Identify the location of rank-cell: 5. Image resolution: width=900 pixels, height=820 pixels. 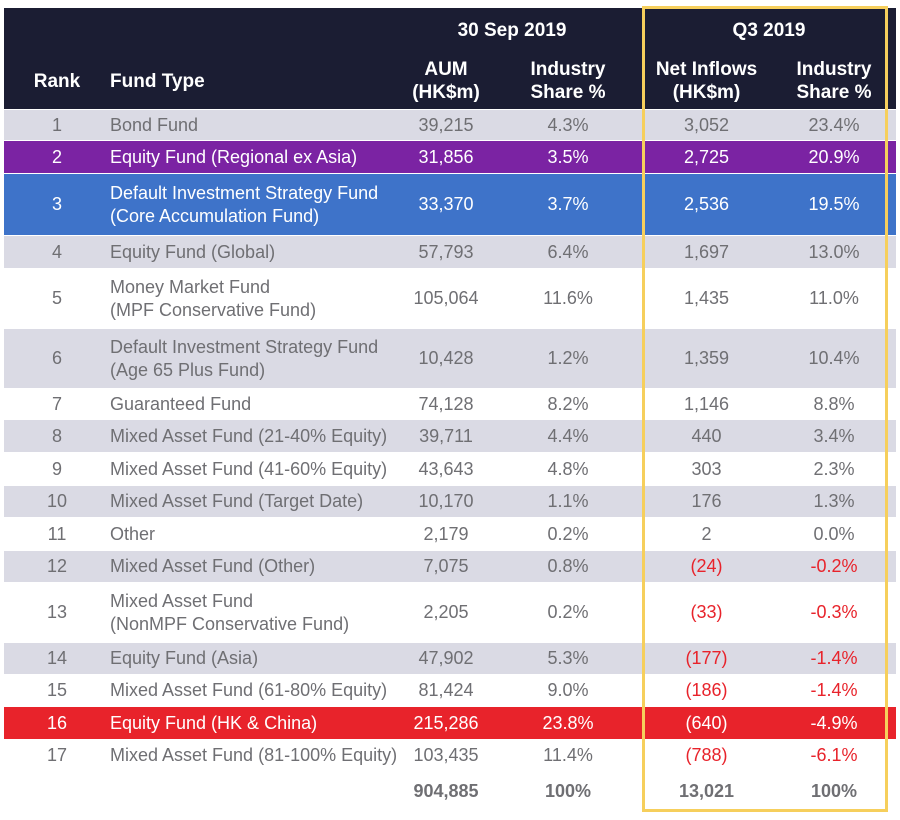
(56, 298).